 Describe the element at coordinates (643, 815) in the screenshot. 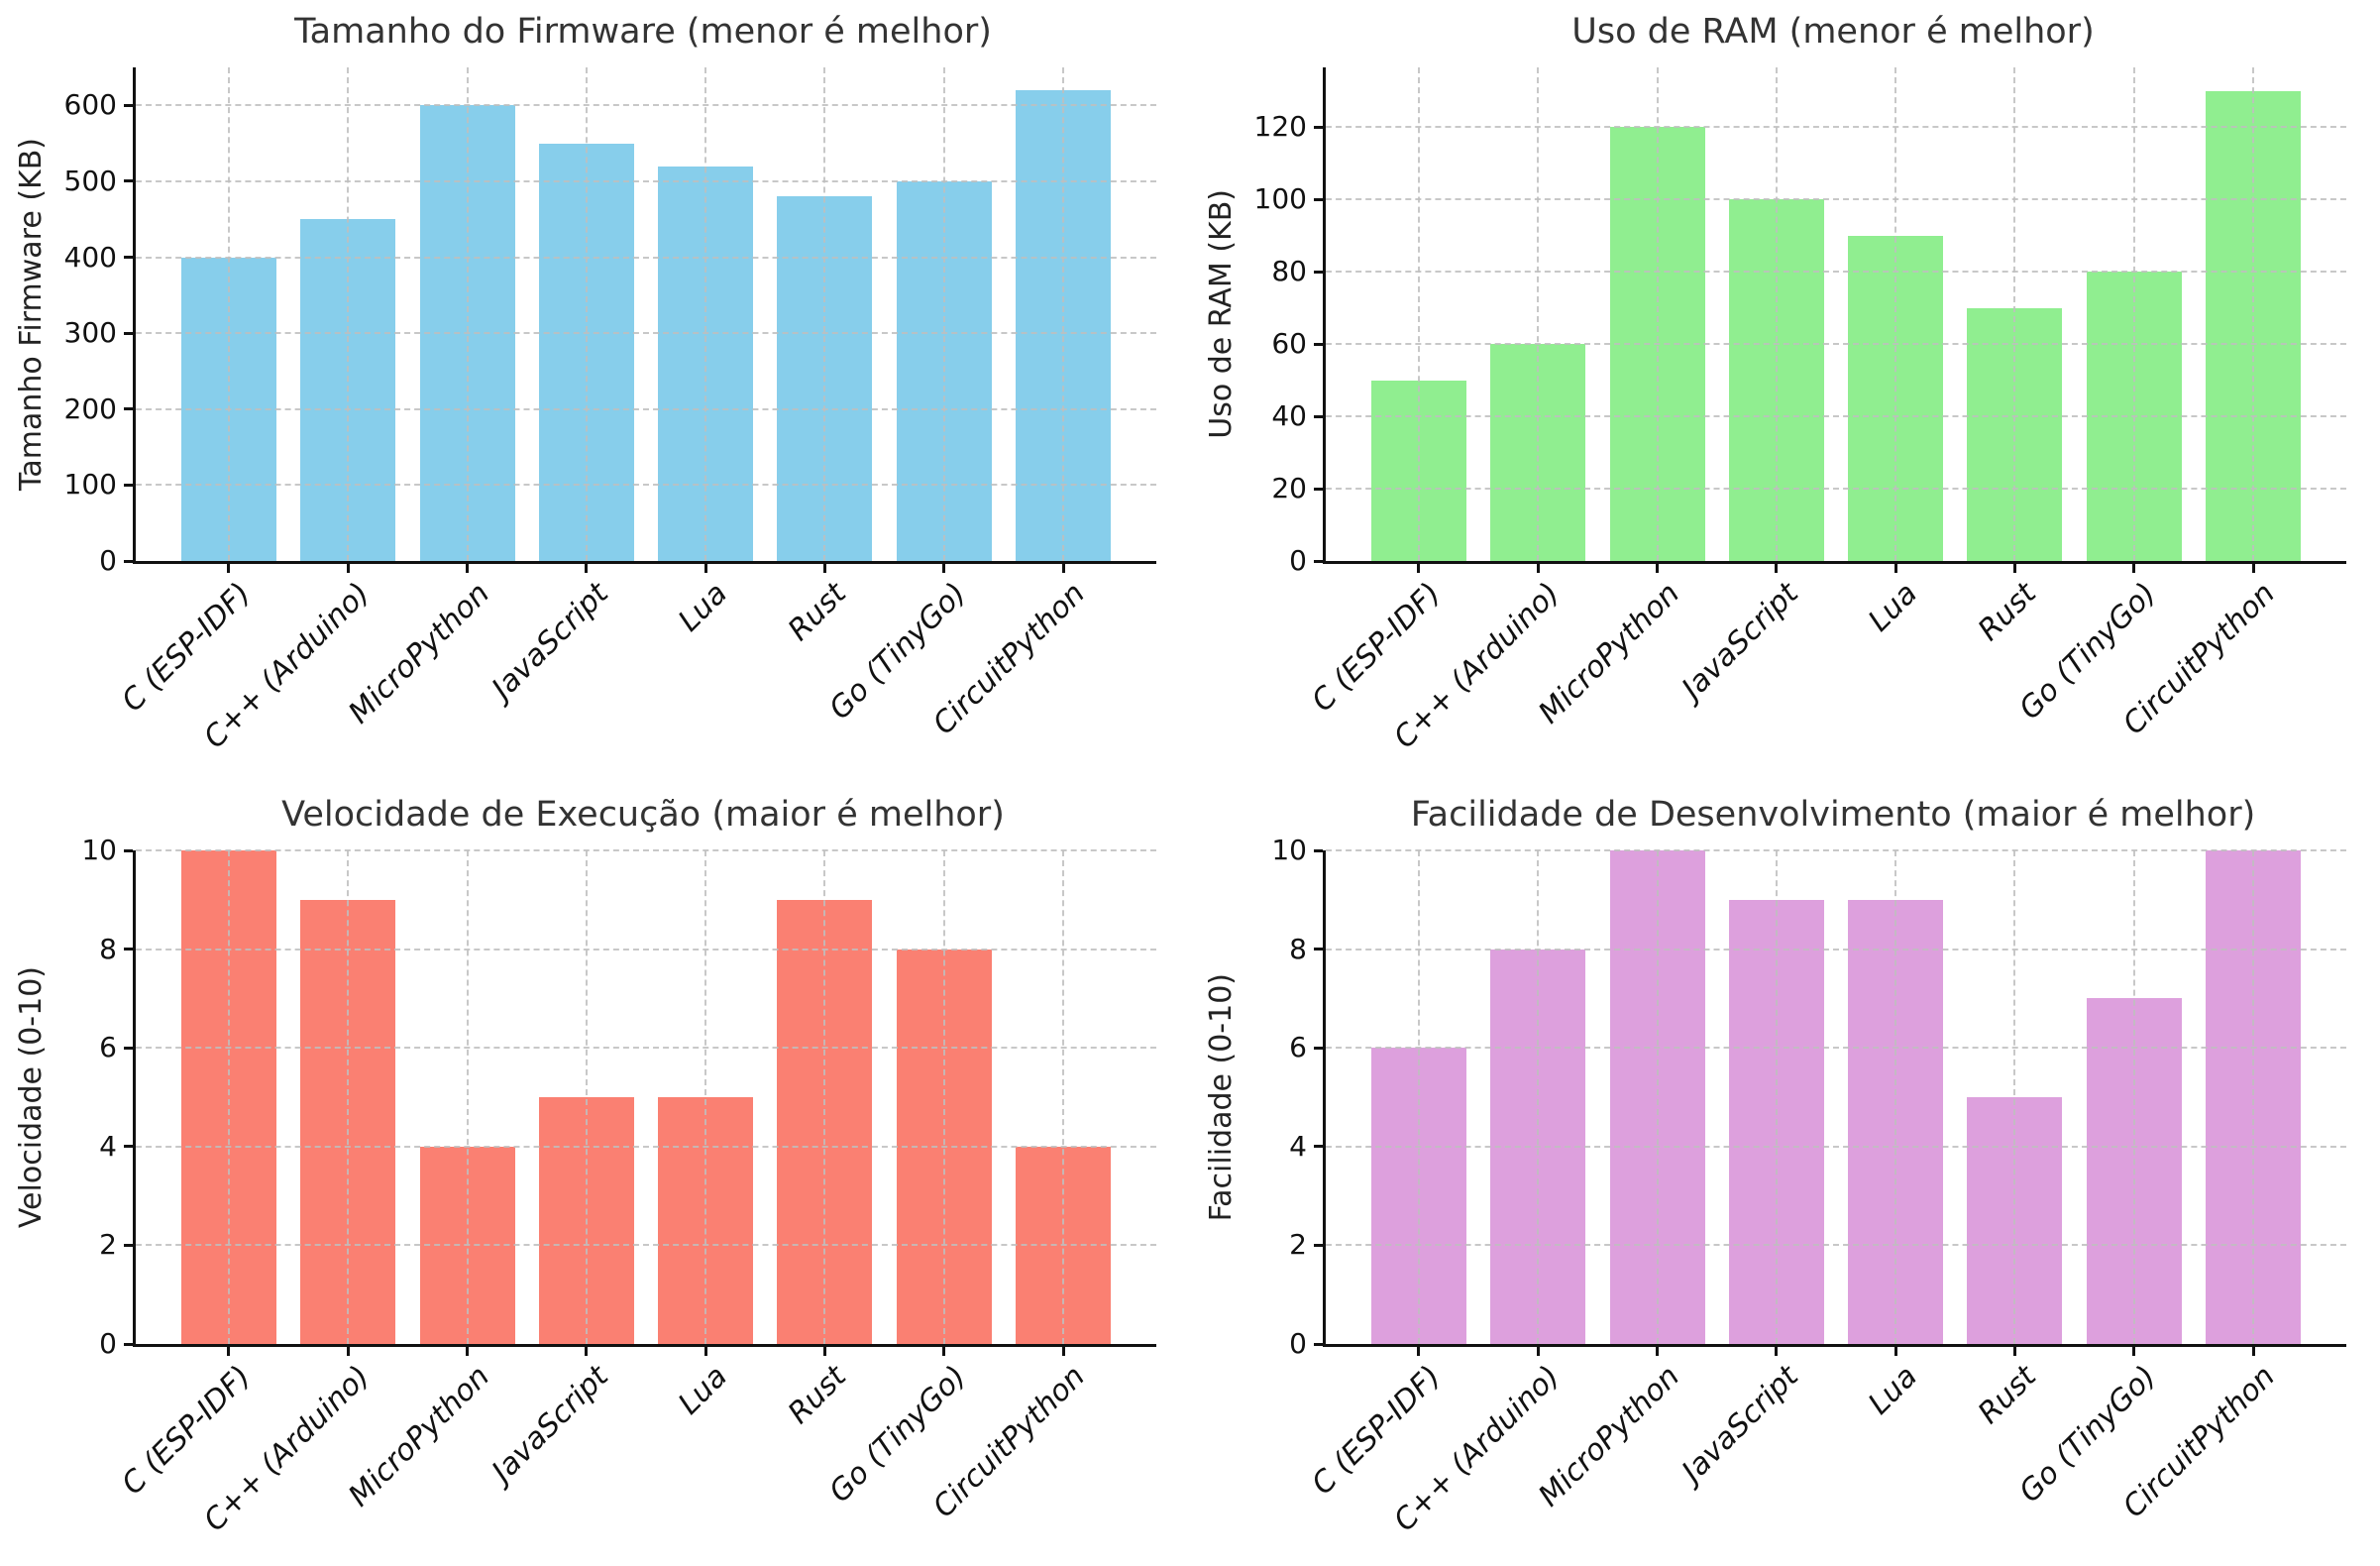

I see `chart-title: Velocidade de Execução (maior é melhor)` at that location.